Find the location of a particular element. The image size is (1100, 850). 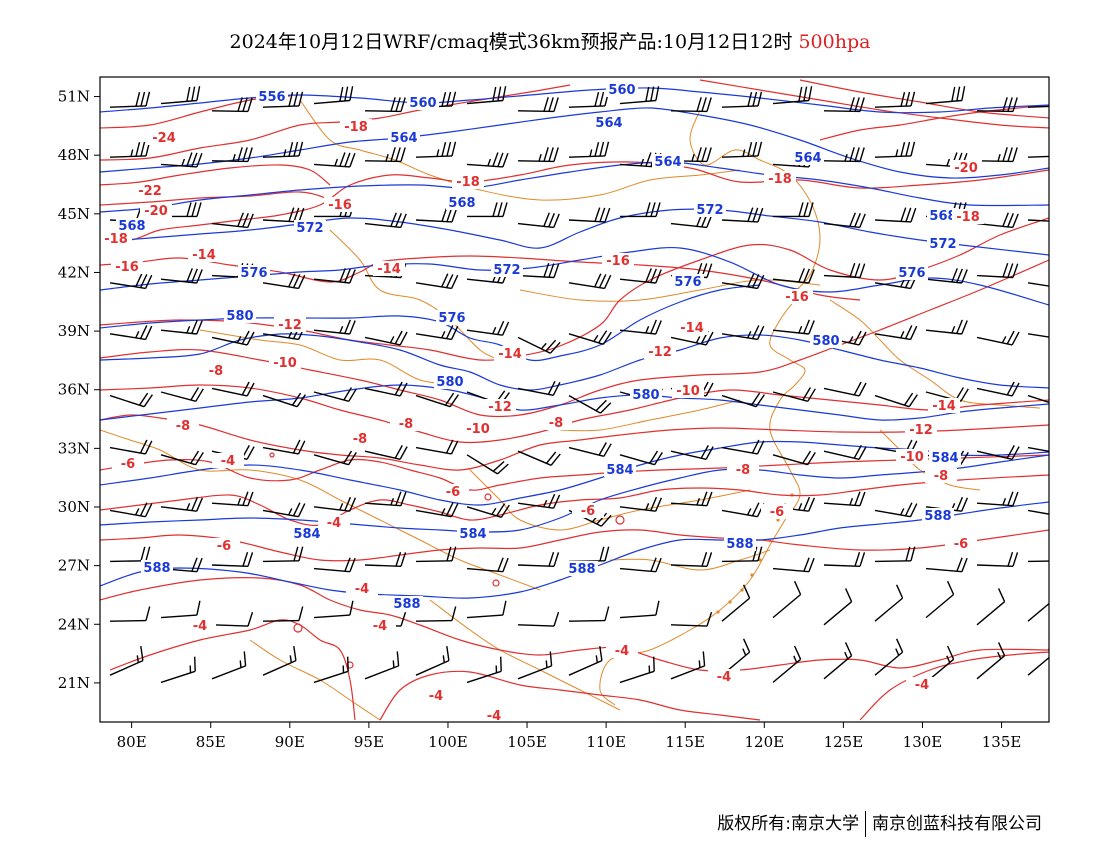

island-dot is located at coordinates (730, 602).